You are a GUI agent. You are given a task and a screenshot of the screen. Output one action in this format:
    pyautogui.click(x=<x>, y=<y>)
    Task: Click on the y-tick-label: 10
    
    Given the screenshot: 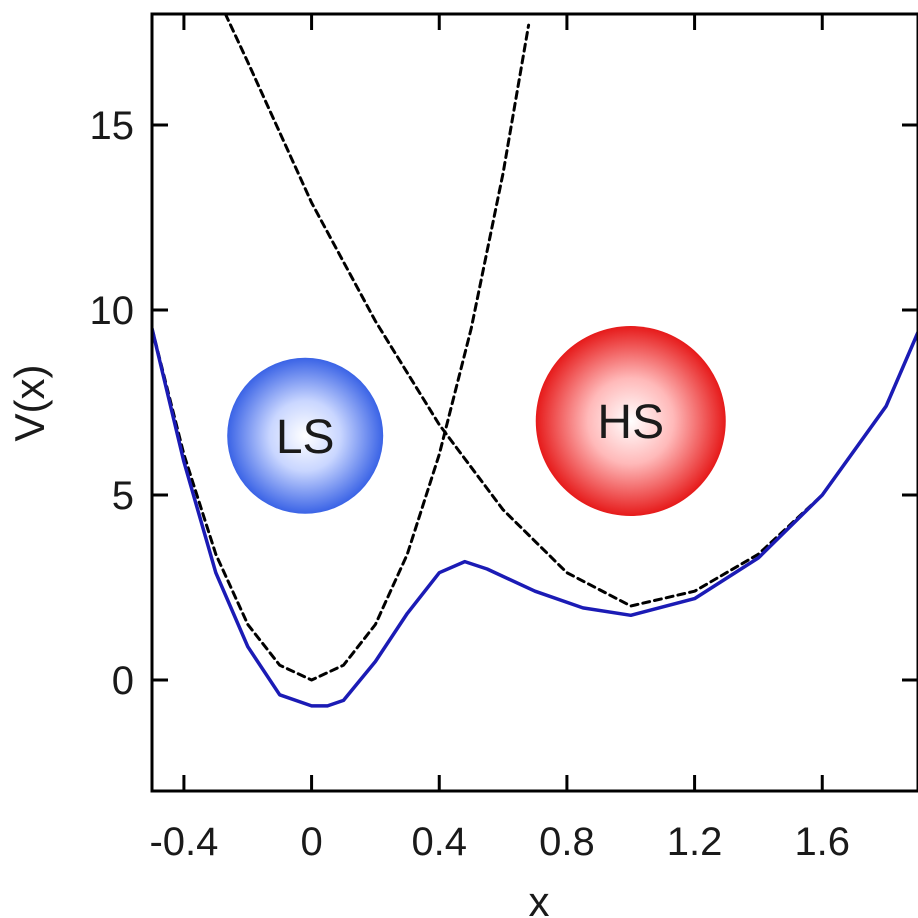 What is the action you would take?
    pyautogui.click(x=112, y=311)
    